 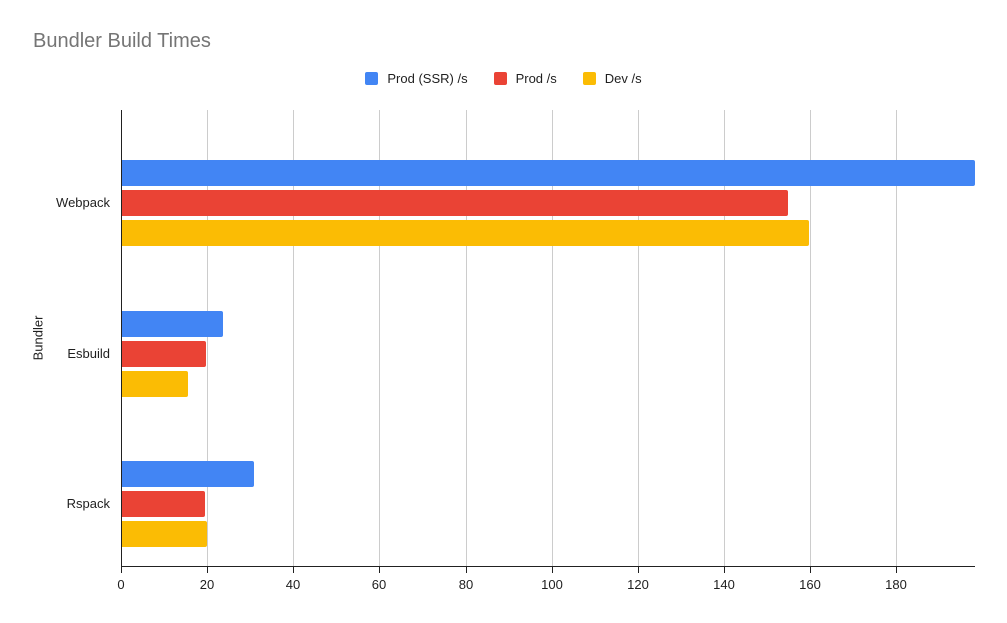 What do you see at coordinates (122, 41) in the screenshot?
I see `chart-title: Bundler Build Times` at bounding box center [122, 41].